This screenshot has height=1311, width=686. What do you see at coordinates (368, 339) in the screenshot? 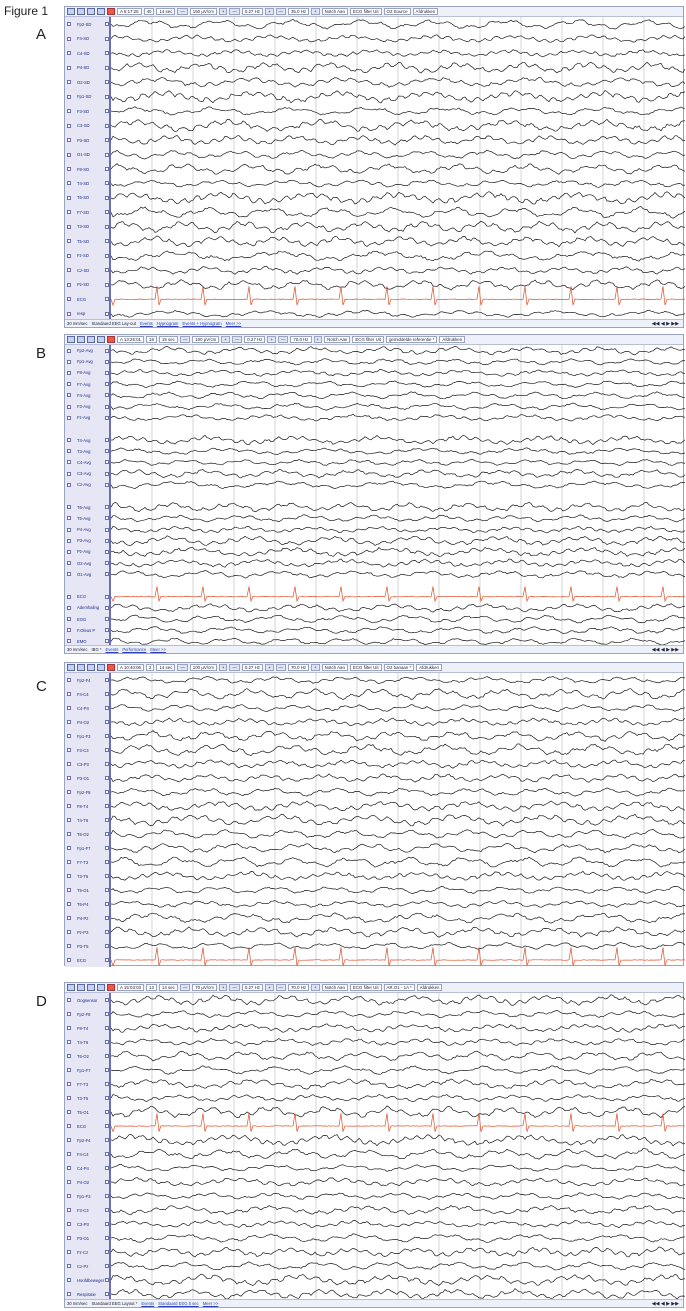
I see `toolbar-field: ECG filter Uit` at bounding box center [368, 339].